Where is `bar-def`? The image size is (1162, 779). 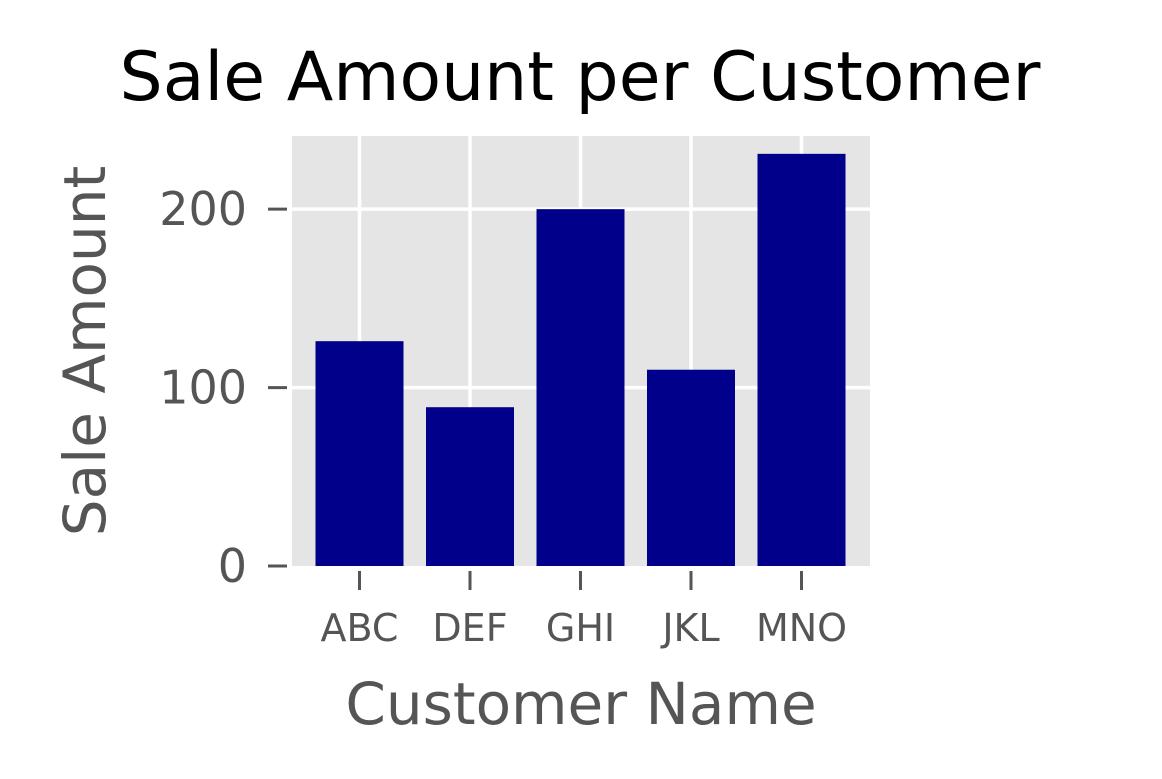
bar-def is located at coordinates (470, 486).